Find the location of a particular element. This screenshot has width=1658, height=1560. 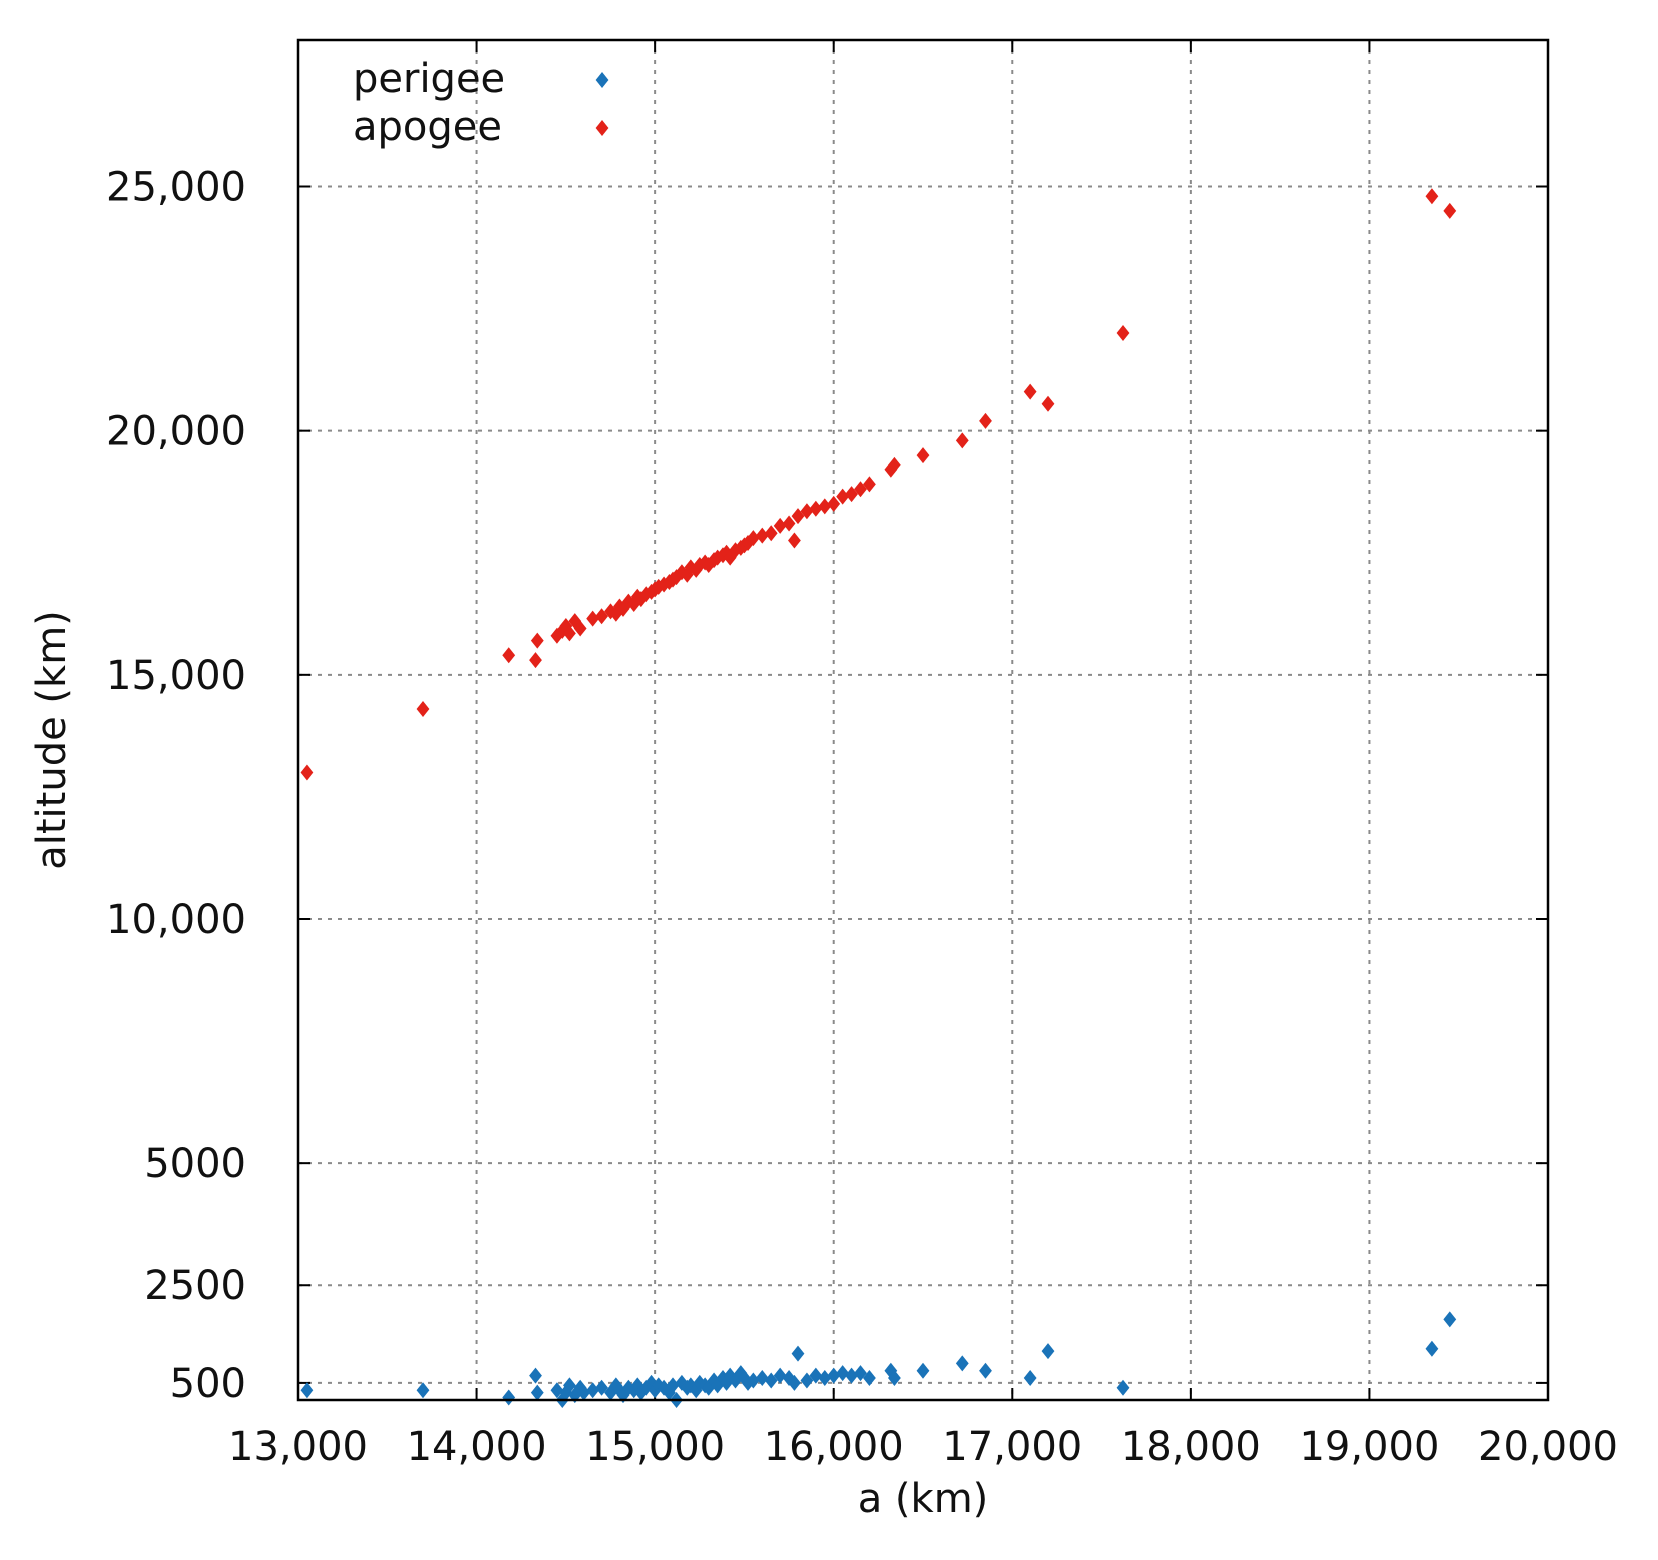

y-tick-label: 15,000 is located at coordinates (176, 676).